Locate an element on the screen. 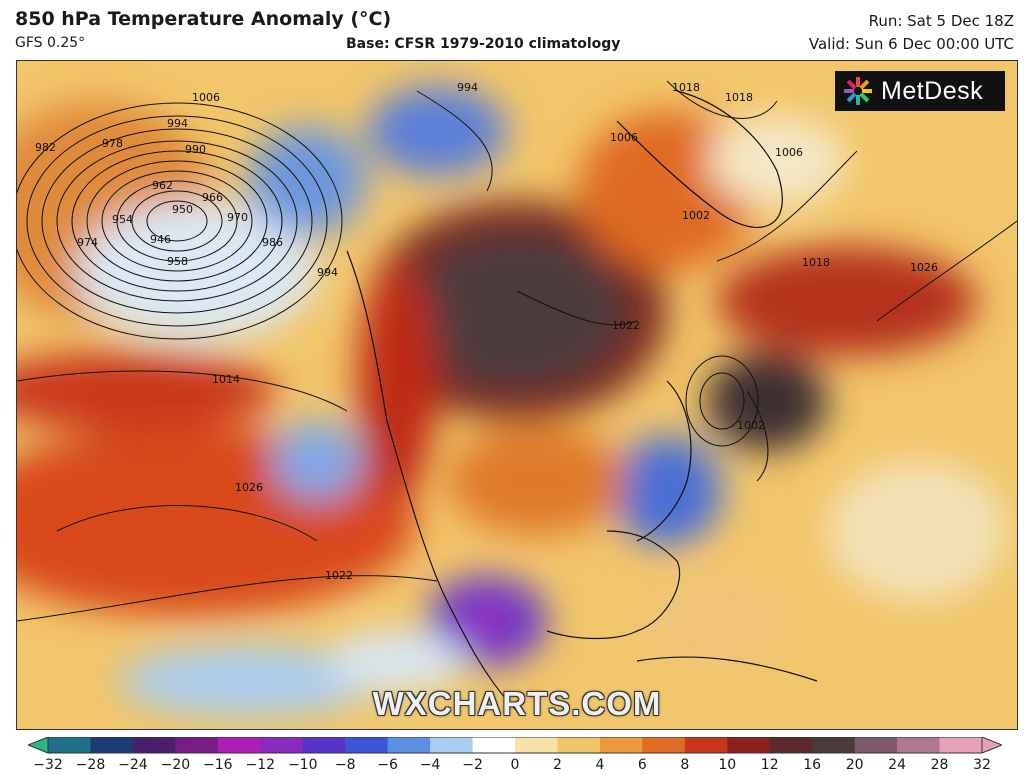 The image size is (1024, 775). base-climatology-label: Base: CFSR 1979-2010 climatology is located at coordinates (483, 44).